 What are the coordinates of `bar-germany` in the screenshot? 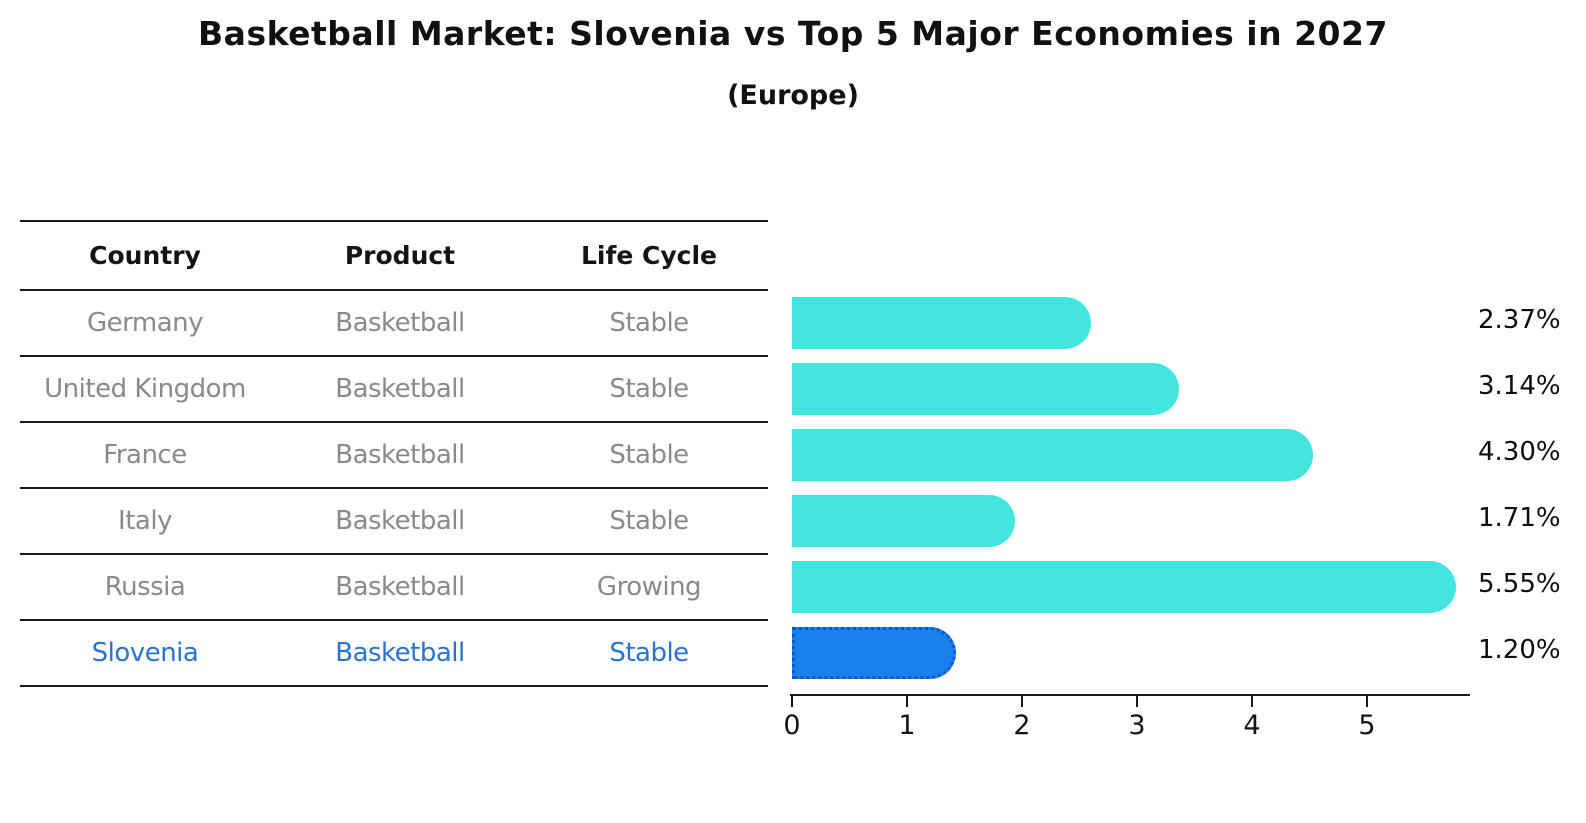 It's located at (941, 323).